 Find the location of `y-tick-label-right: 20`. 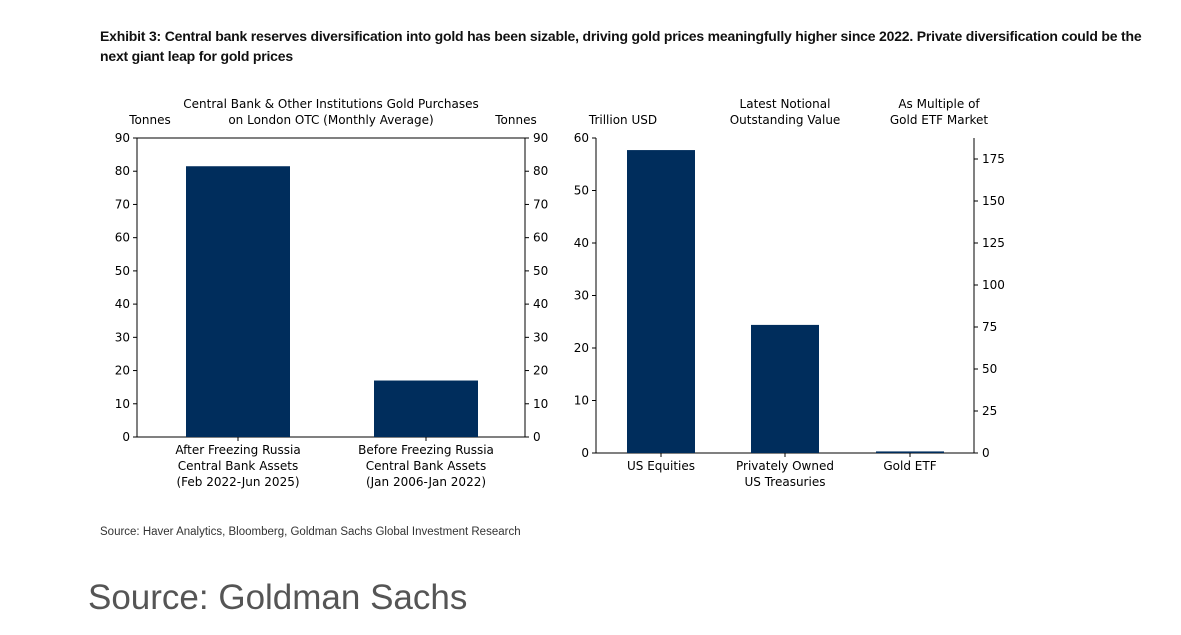

y-tick-label-right: 20 is located at coordinates (540, 371).